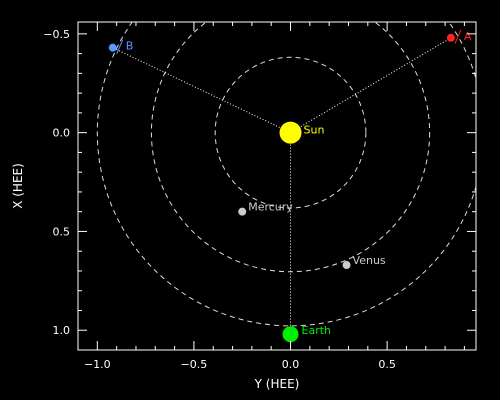  I want to click on x-tick-label: 0.5, so click(387, 364).